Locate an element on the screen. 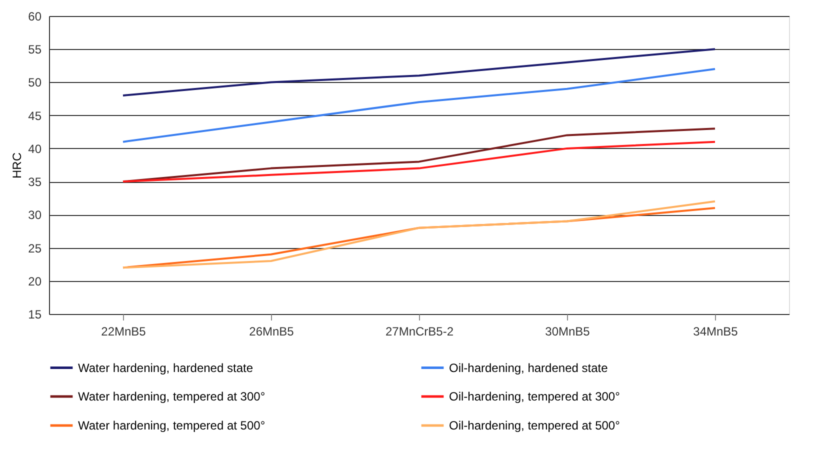 This screenshot has height=460, width=828. y-tick-label: 40 is located at coordinates (35, 149).